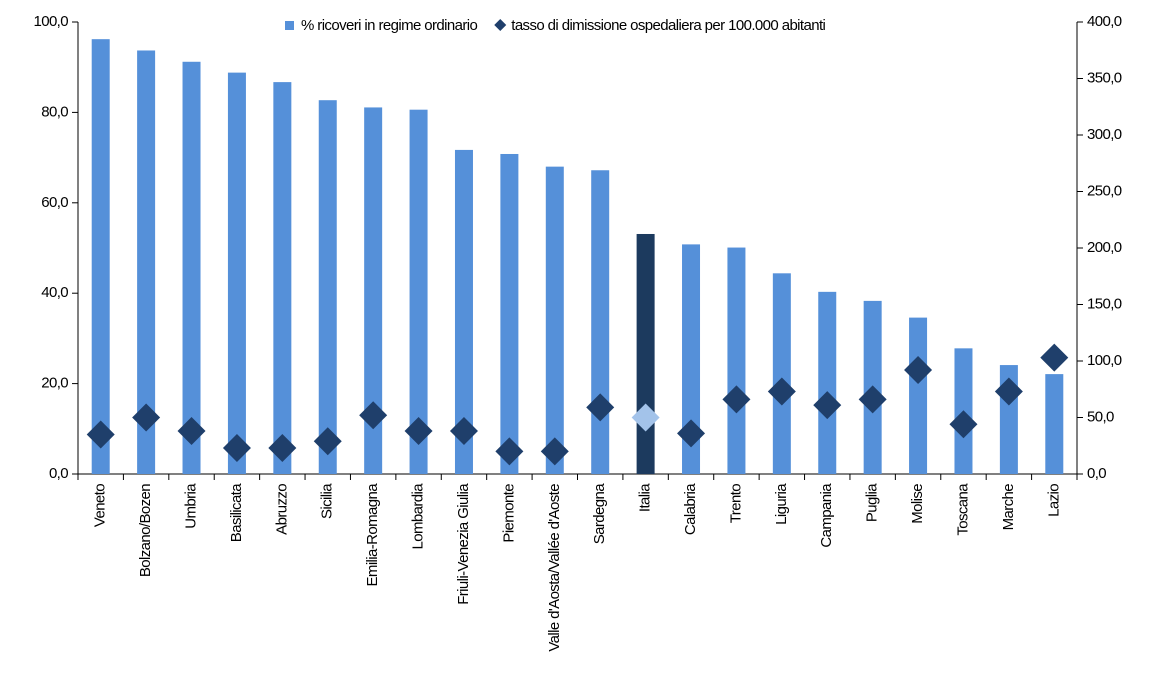 The width and height of the screenshot is (1152, 690). Describe the element at coordinates (1104, 77) in the screenshot. I see `y2-tick-label: 350,0` at that location.